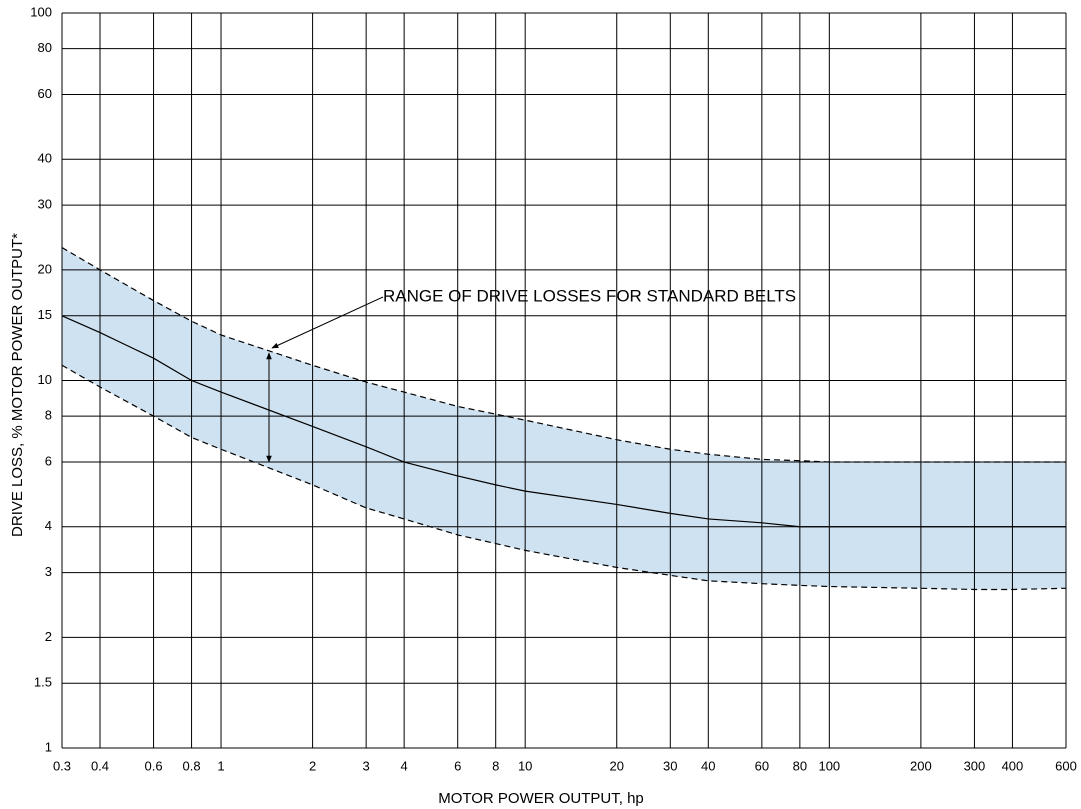  Describe the element at coordinates (45, 268) in the screenshot. I see `y-tick-label: 20` at that location.